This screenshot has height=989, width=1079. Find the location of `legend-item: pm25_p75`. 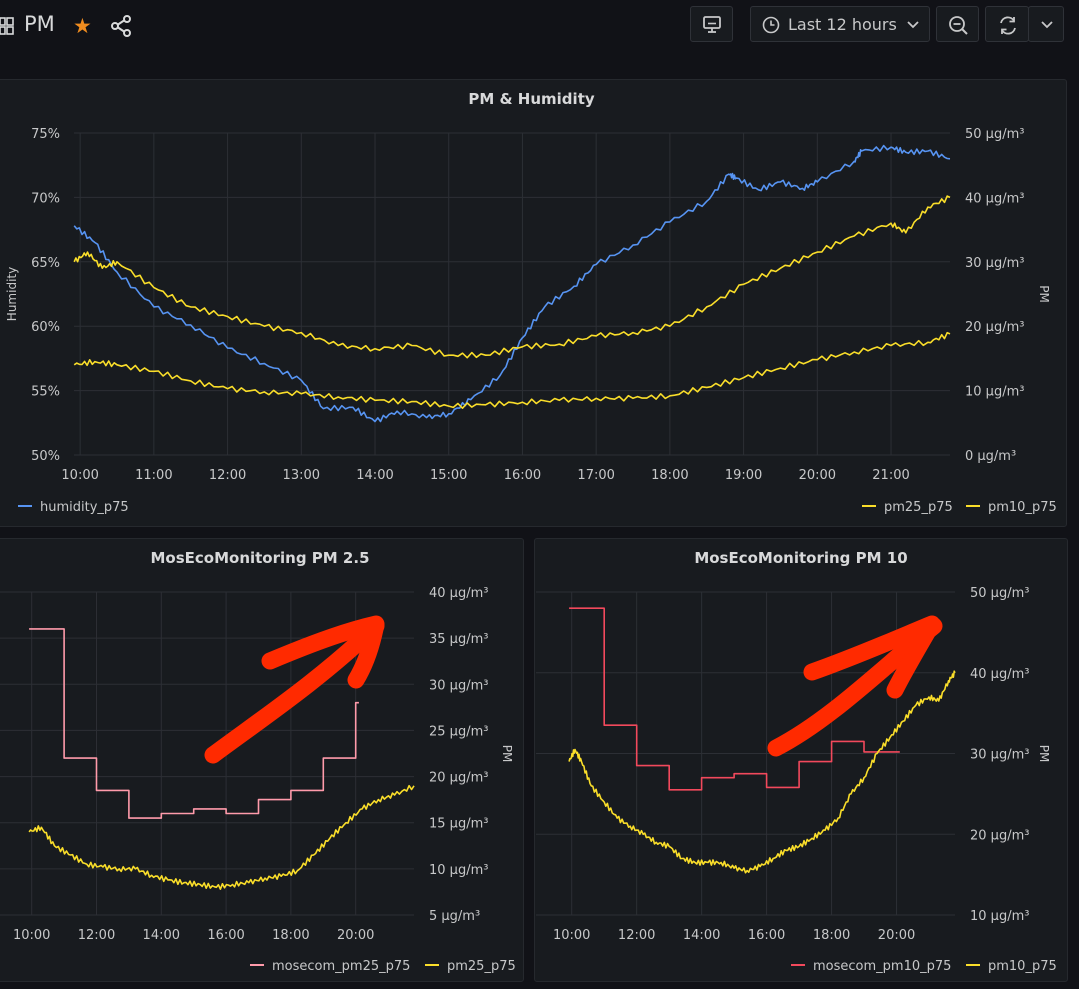

legend-item: pm25_p75 is located at coordinates (918, 507).